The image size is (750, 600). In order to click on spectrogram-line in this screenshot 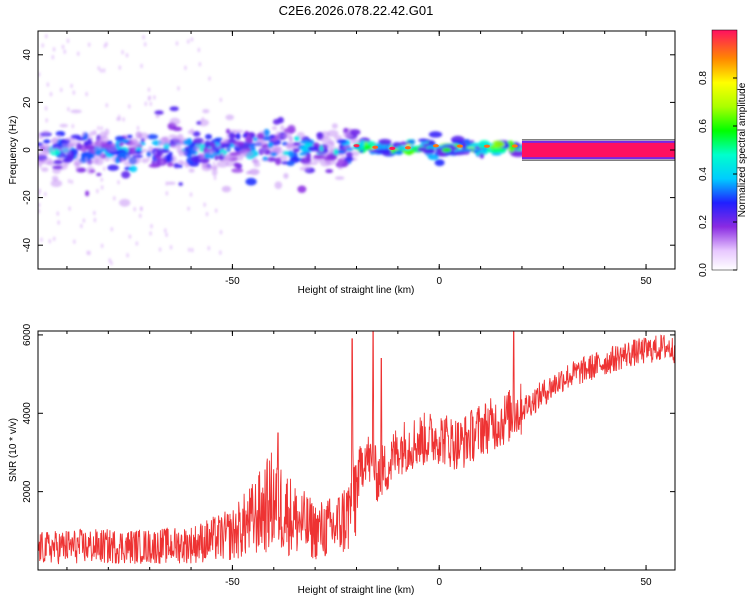, I will do `click(598, 150)`.